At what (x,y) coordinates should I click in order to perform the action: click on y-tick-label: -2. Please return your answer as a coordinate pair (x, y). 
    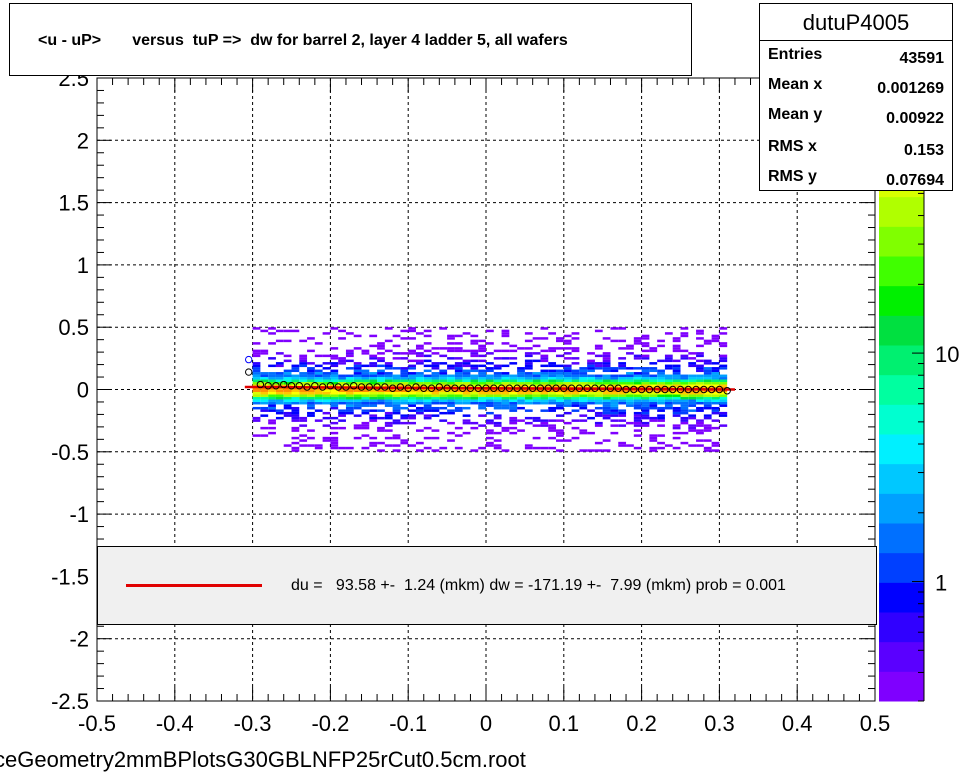
    Looking at the image, I should click on (79, 639).